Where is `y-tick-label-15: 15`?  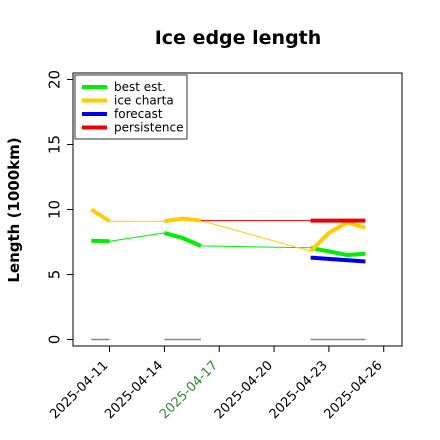
y-tick-label-15: 15 is located at coordinates (54, 144).